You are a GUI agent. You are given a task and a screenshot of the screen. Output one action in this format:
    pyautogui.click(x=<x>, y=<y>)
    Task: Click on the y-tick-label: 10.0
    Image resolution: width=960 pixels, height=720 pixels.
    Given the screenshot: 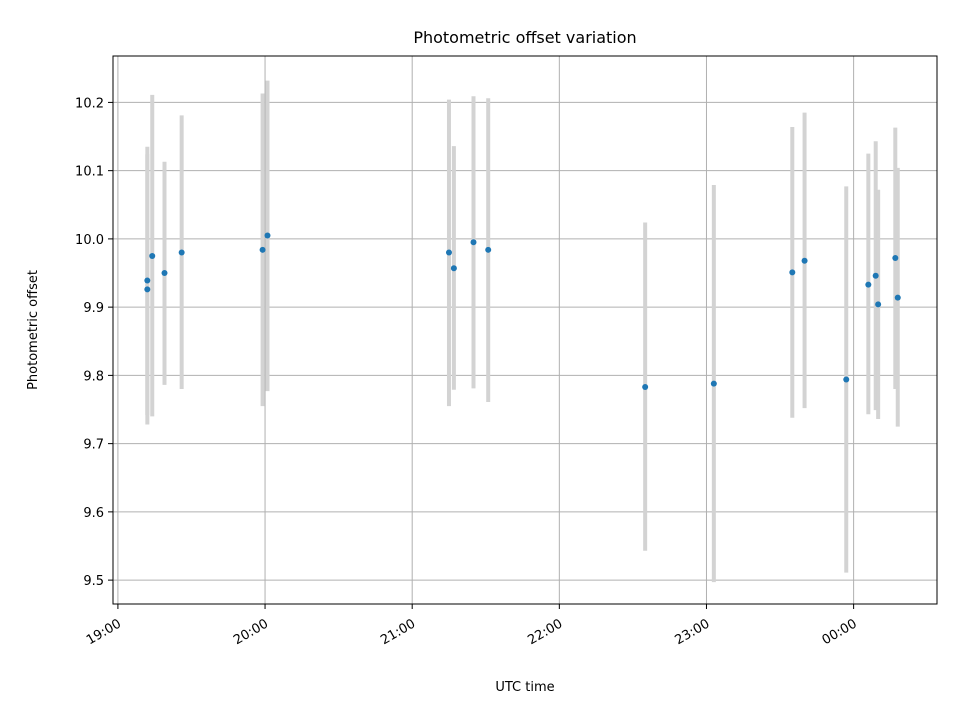 What is the action you would take?
    pyautogui.click(x=89, y=240)
    